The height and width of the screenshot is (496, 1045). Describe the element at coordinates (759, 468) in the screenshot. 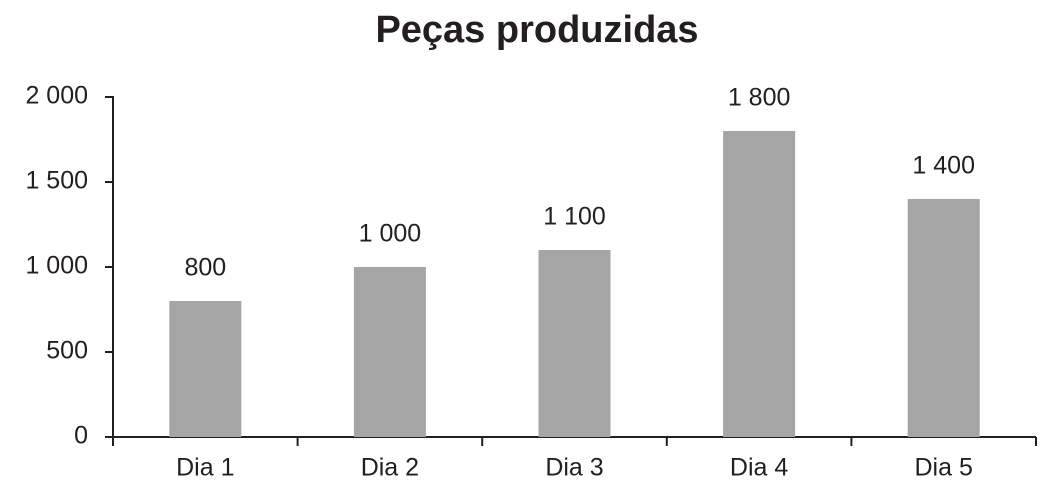

I see `x-tick-label: Dia 4` at that location.